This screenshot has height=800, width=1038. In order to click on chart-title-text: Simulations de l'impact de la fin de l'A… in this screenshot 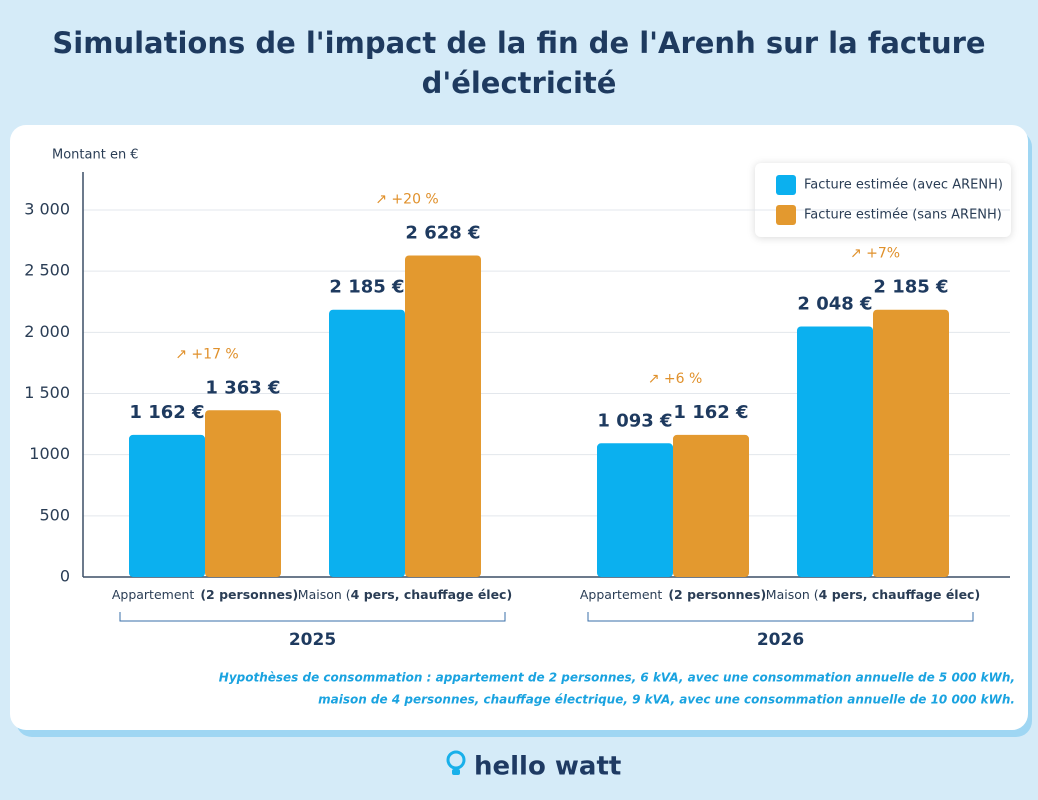, I will do `click(518, 63)`.